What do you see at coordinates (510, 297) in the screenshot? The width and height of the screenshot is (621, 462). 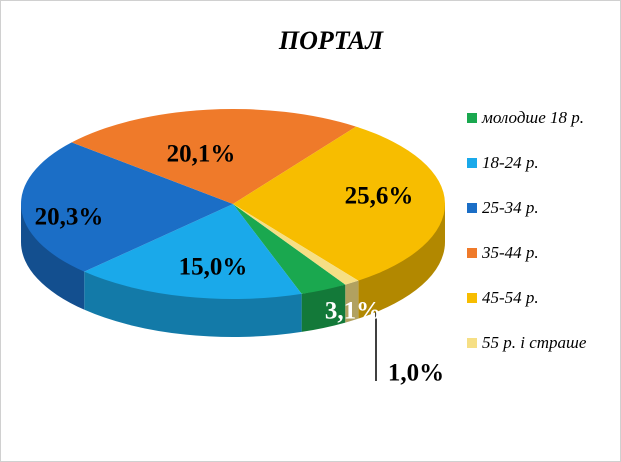 I see `legend-label: 45-54 р.` at bounding box center [510, 297].